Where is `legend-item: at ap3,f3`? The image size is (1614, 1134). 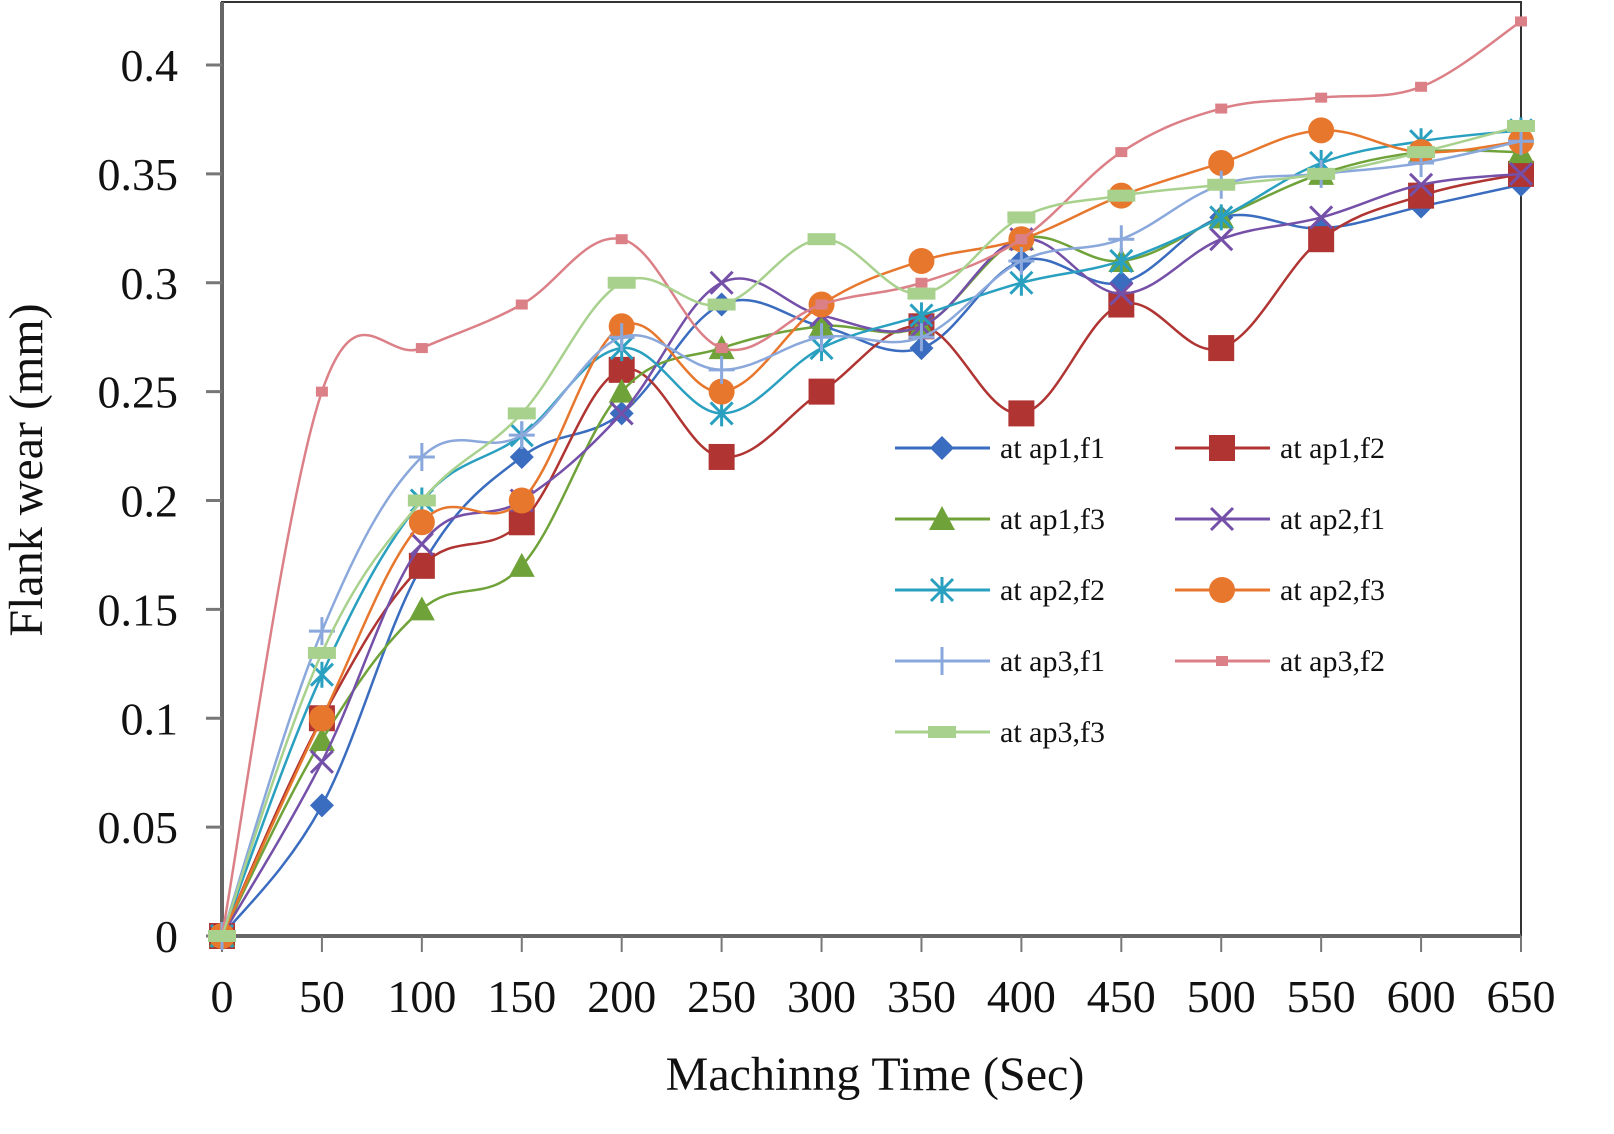
legend-item: at ap3,f3 is located at coordinates (1000, 732).